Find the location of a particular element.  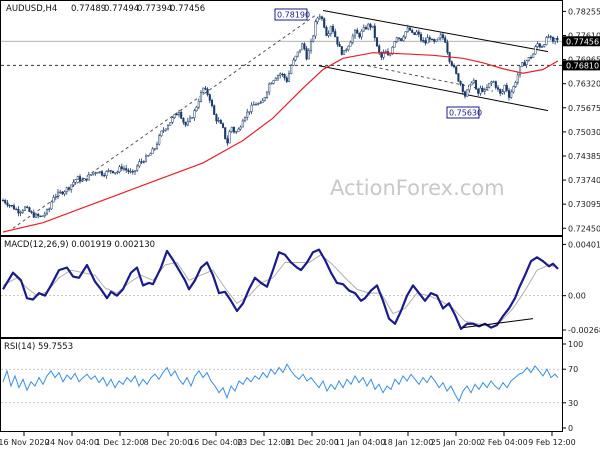

price-tick-label: 0.74385 is located at coordinates (584, 156).